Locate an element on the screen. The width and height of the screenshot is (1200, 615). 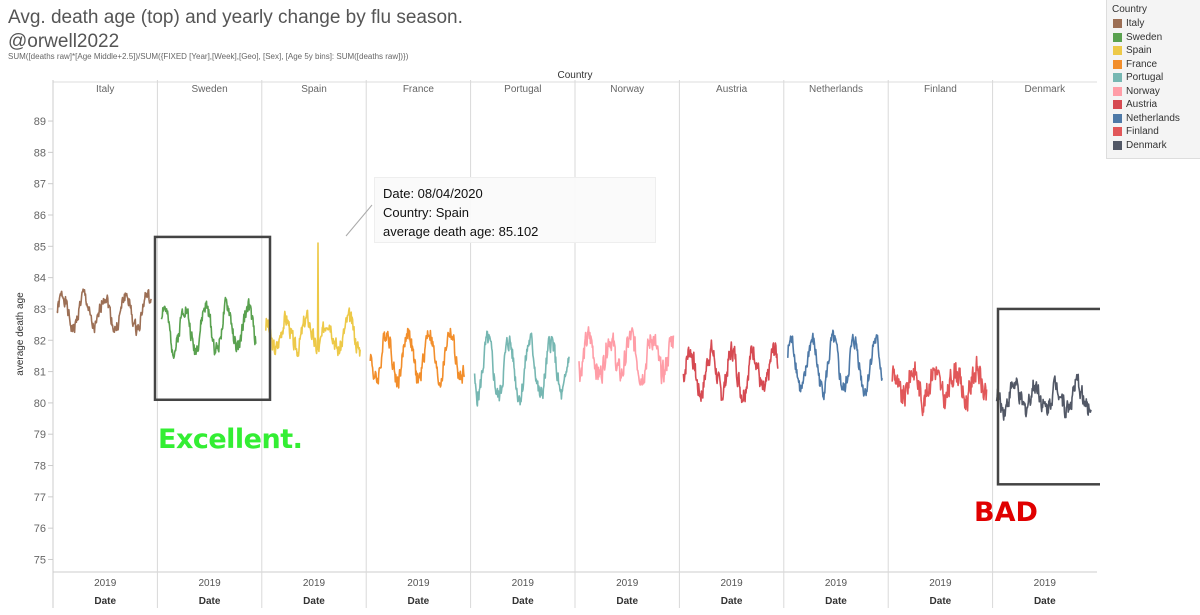
annotation-box-sweden is located at coordinates (212, 318).